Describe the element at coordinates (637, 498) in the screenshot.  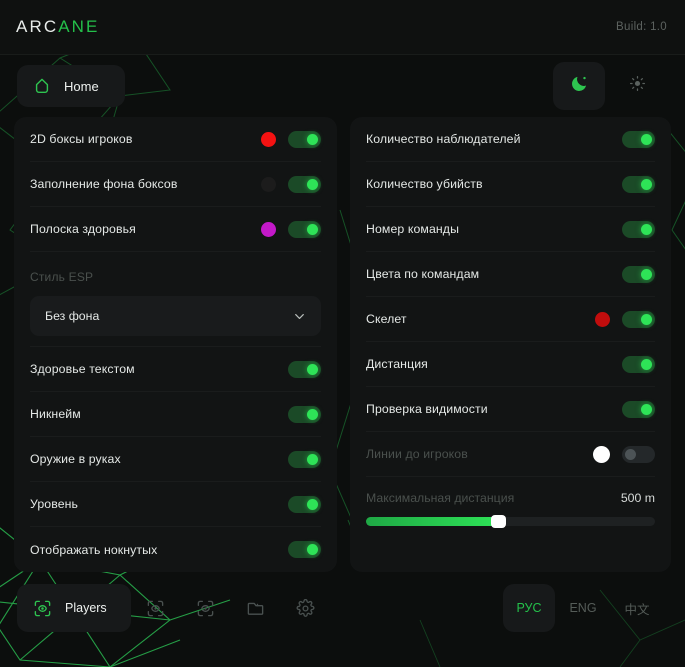
I see `max-distance-value: 500 m` at that location.